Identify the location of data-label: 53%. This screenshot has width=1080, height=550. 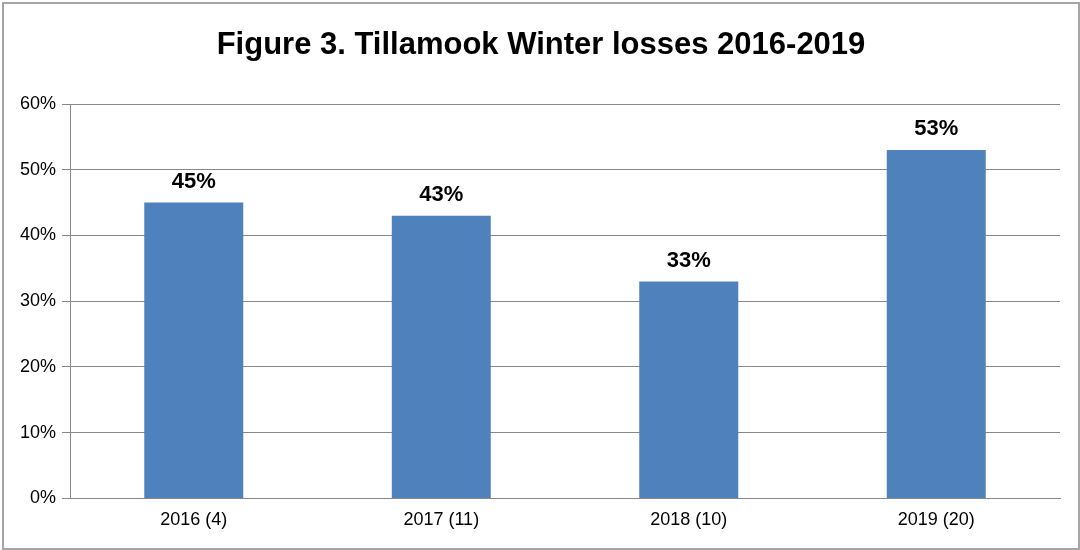
(936, 128).